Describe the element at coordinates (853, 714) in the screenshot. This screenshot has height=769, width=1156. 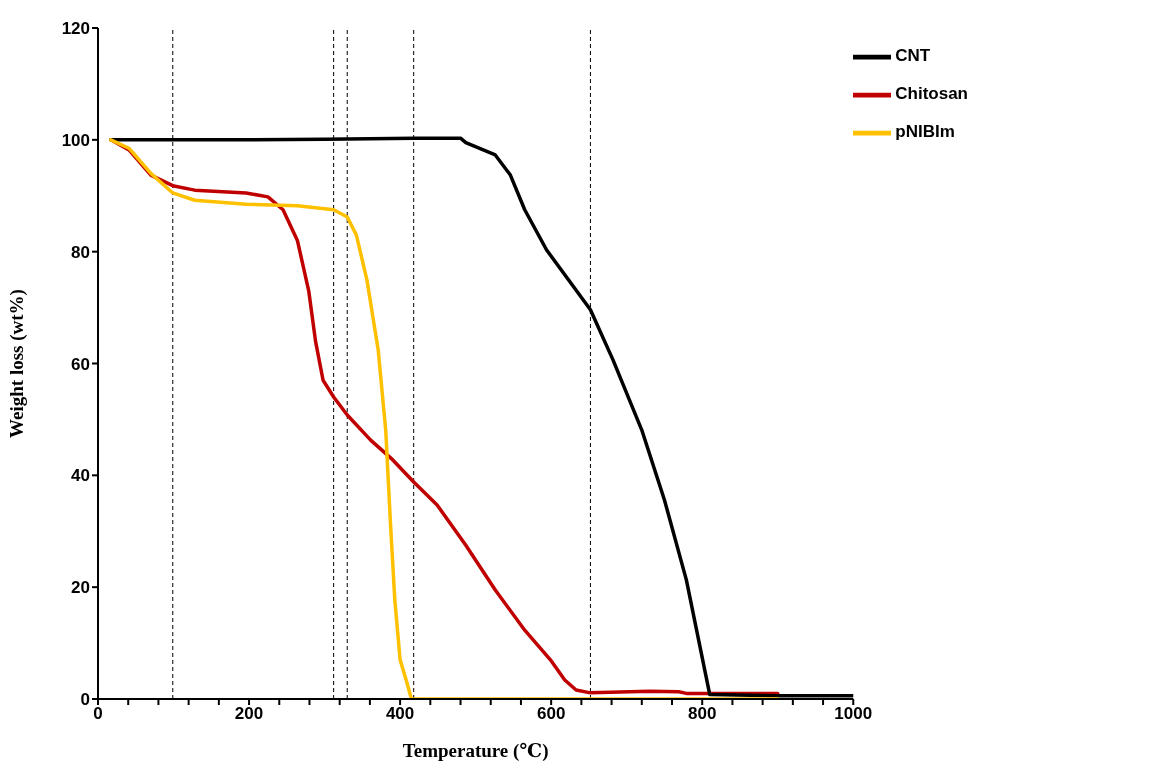
I see `x-tick-label: 1000` at that location.